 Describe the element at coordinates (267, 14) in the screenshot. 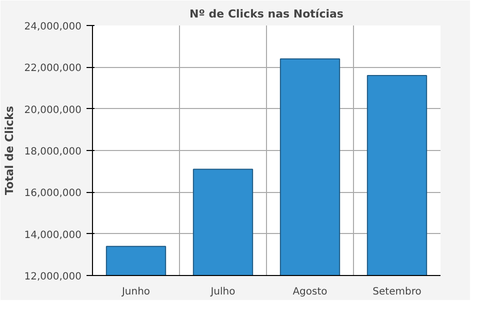

I see `chart-title: Nº de Clicks nas Notícias` at that location.